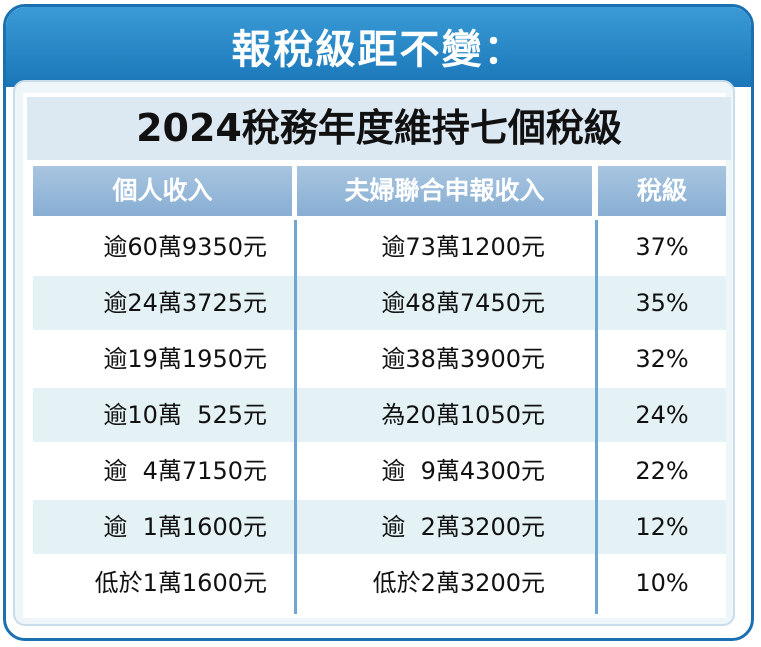 The width and height of the screenshot is (761, 647). I want to click on table-row: 逾10萬 525元 為20萬1050元 24%, so click(379, 415).